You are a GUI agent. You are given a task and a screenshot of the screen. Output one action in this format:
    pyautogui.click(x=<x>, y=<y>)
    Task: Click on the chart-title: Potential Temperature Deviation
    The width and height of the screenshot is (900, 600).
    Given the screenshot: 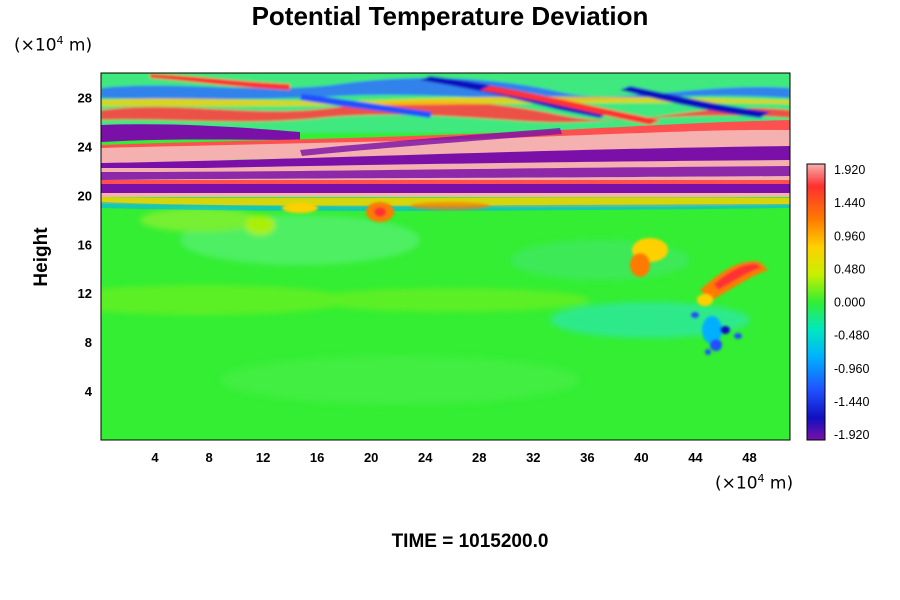 What is the action you would take?
    pyautogui.click(x=450, y=16)
    